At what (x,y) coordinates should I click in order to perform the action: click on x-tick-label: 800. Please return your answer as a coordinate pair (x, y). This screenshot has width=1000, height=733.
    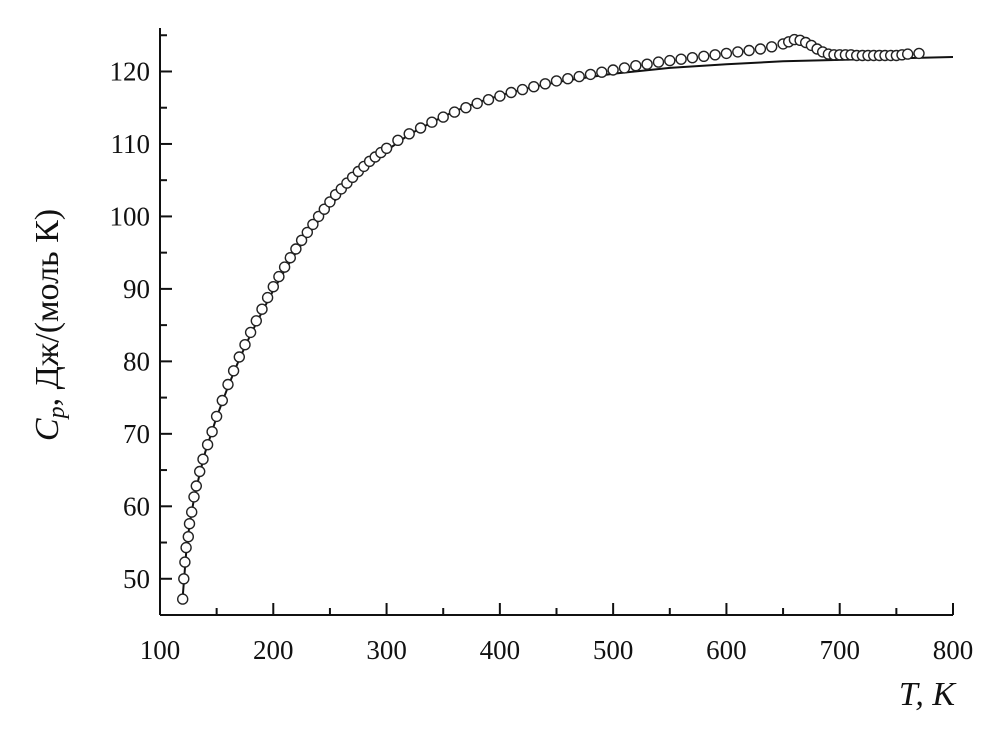
    Looking at the image, I should click on (953, 650).